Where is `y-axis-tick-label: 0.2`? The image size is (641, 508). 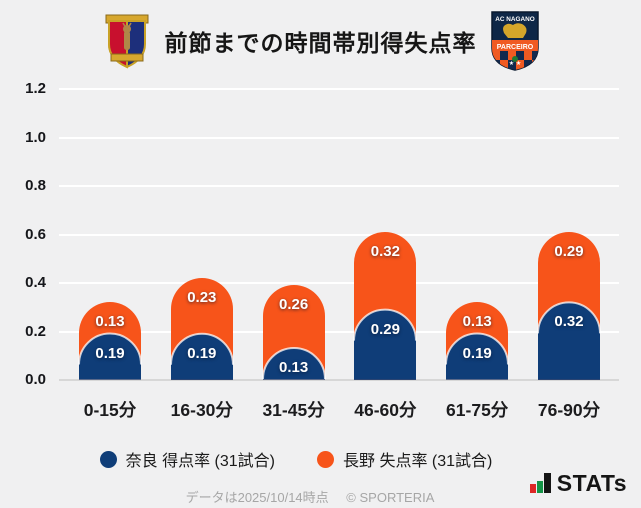
y-axis-tick-label: 0.2 is located at coordinates (35, 331).